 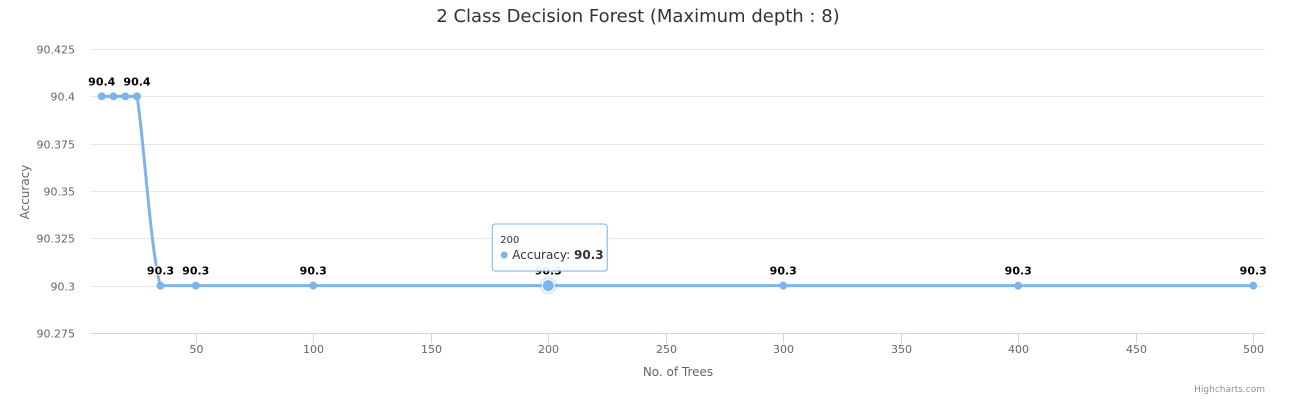 I want to click on tooltip: 200 Accuracy: 90.3, so click(x=550, y=247).